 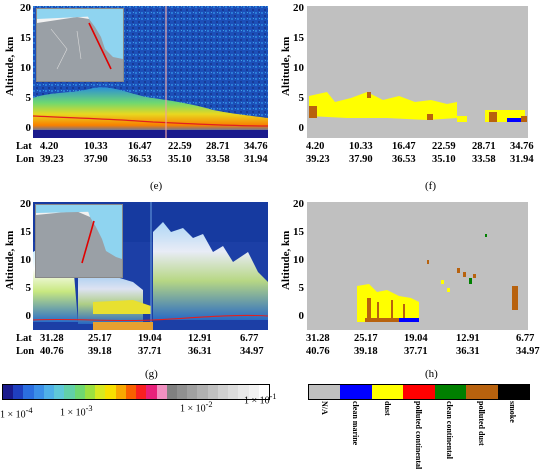 What do you see at coordinates (100, 351) in the screenshot?
I see `panel-g-lon: 39.18` at bounding box center [100, 351].